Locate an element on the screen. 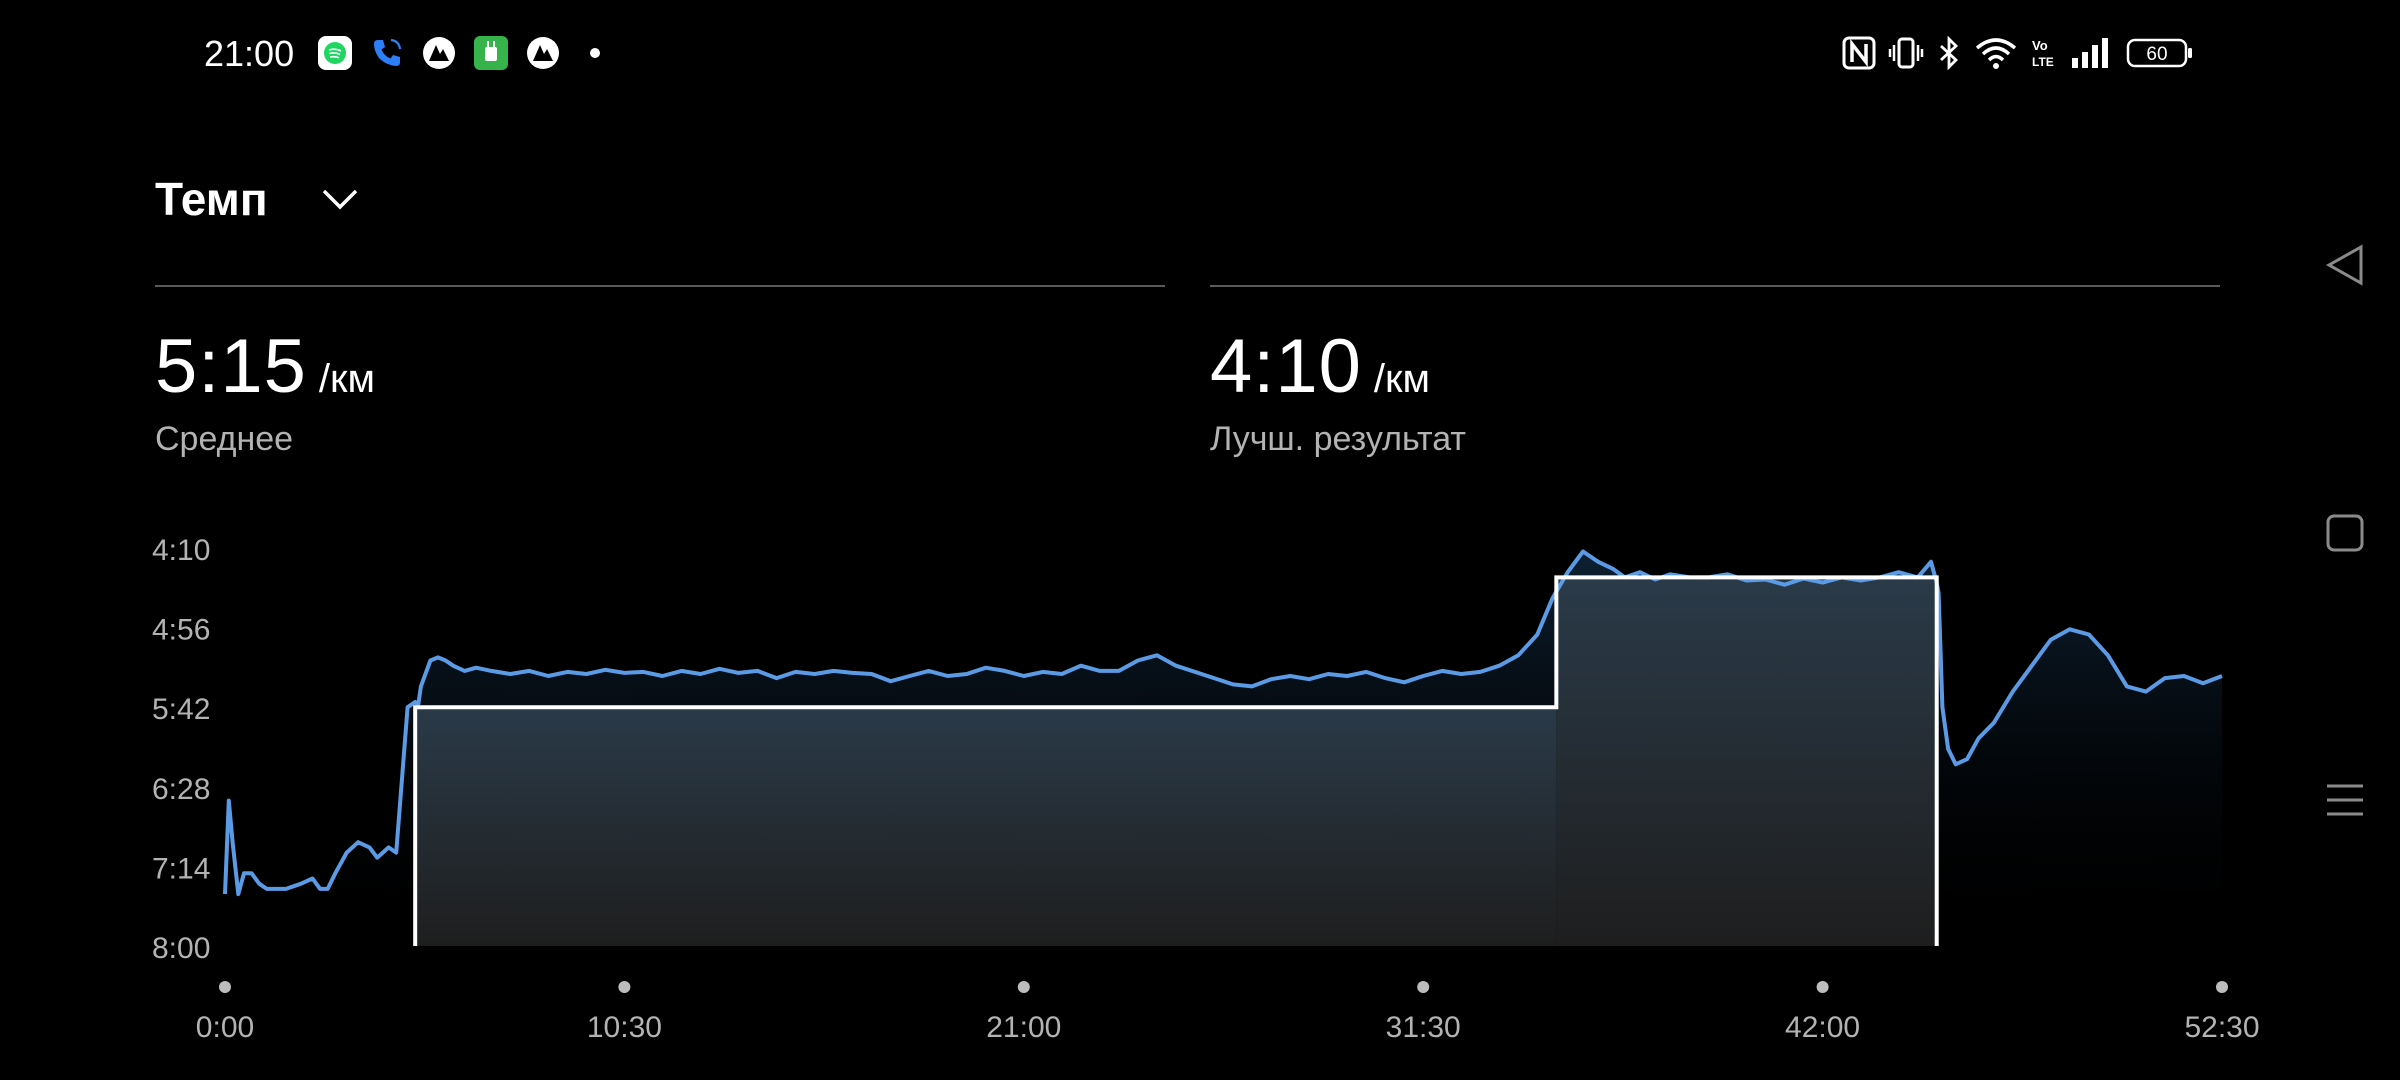 The image size is (2400, 1080). system-icons: Vo LTE 60 is located at coordinates (2018, 53).